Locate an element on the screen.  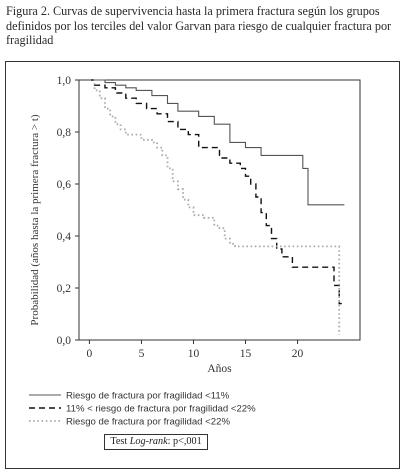
y-tick-label: 0,0 is located at coordinates (64, 341).